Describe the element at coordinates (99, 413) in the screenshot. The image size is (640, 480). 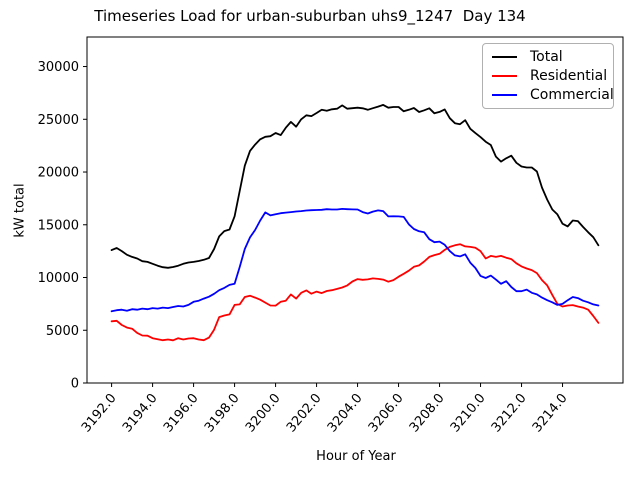
I see `x-tick-label: 3192.0` at that location.